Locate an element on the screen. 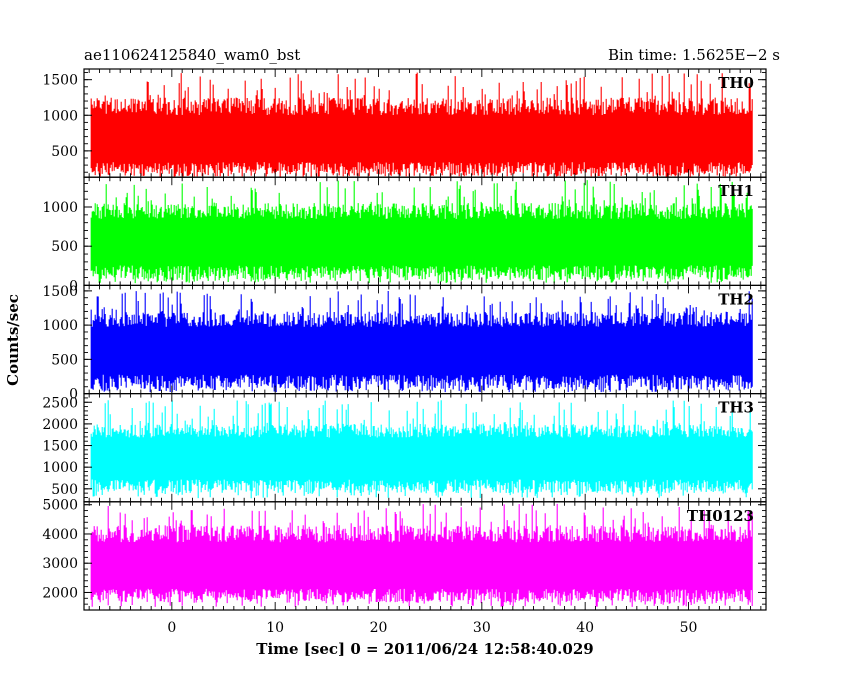 This screenshot has height=680, width=850. panel-th0123: 2000 3000 4000 5000 TH0123 is located at coordinates (404, 554).